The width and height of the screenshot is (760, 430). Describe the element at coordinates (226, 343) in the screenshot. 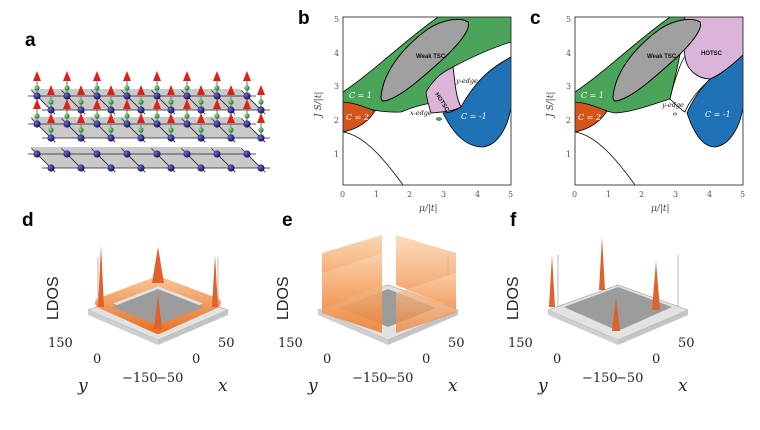

I see `xtick-d-2: 50` at that location.